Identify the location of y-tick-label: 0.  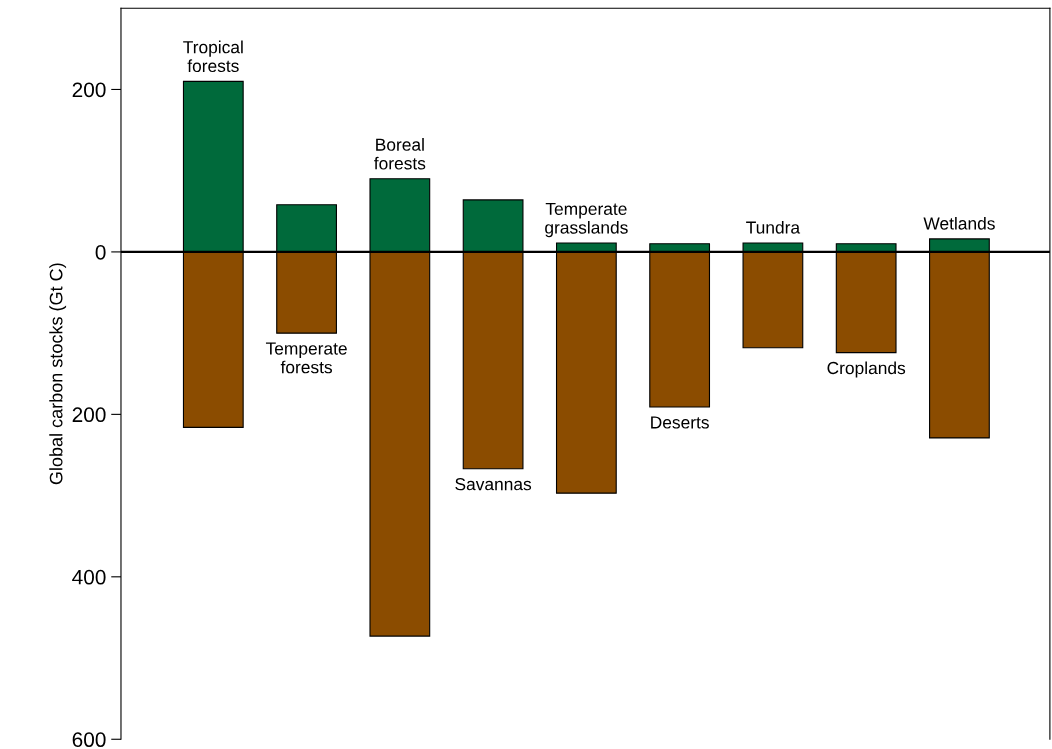
(100, 252).